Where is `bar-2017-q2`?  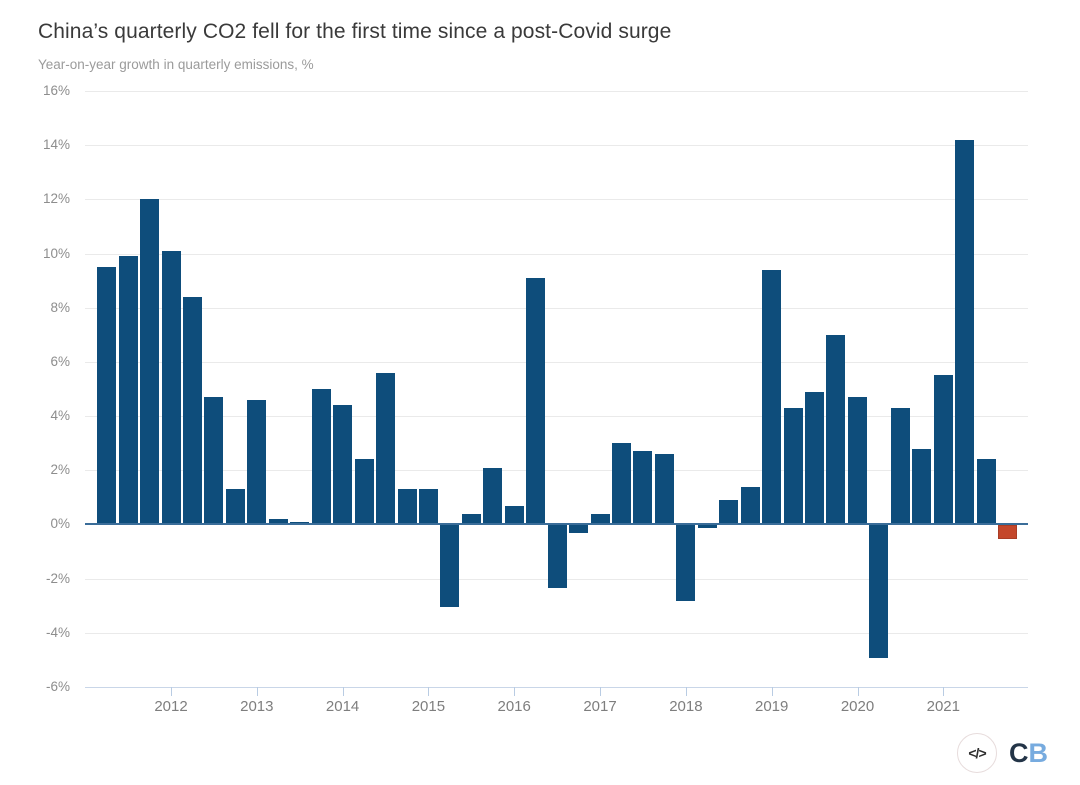
bar-2017-q2 is located at coordinates (643, 488).